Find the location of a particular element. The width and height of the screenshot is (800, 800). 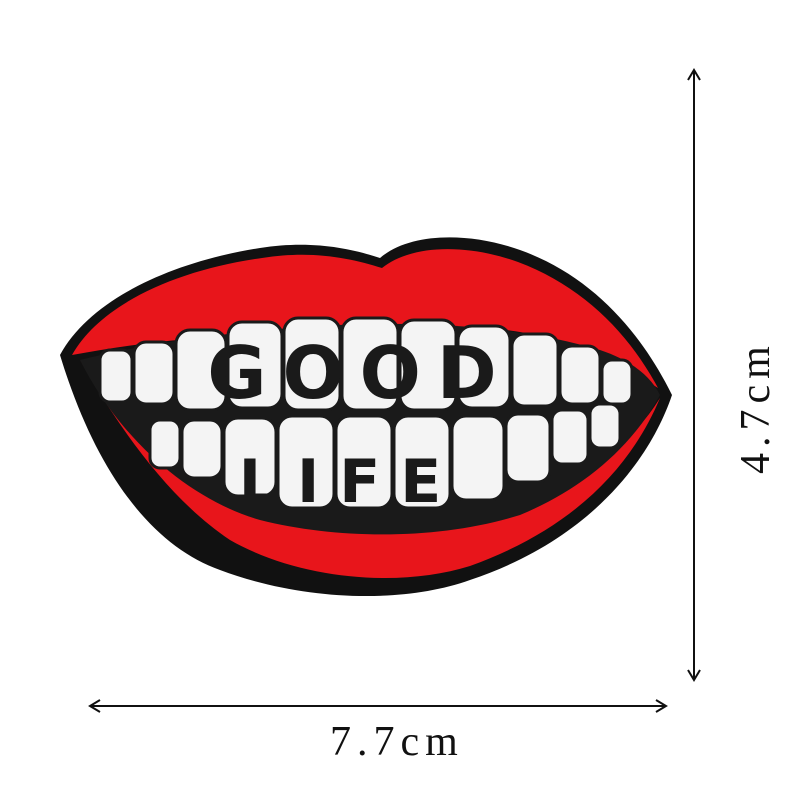

upper-teeth is located at coordinates (366, 364).